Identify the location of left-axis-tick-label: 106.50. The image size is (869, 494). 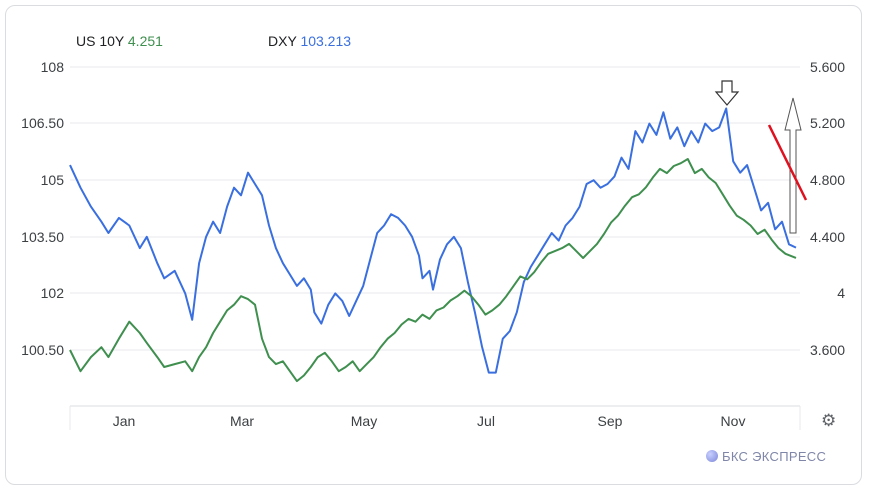
(42, 123).